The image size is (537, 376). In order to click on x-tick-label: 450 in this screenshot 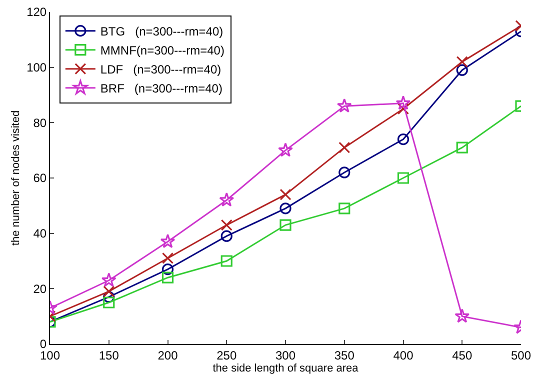, I will do `click(462, 355)`.